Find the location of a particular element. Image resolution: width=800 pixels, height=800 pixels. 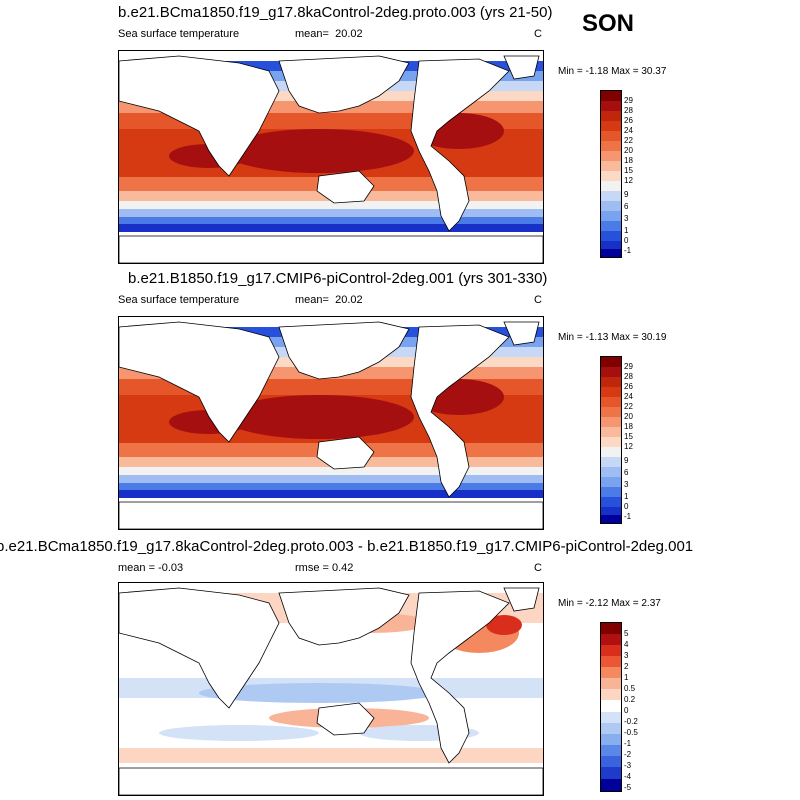

panel3-cb-label: -4 is located at coordinates (628, 776).